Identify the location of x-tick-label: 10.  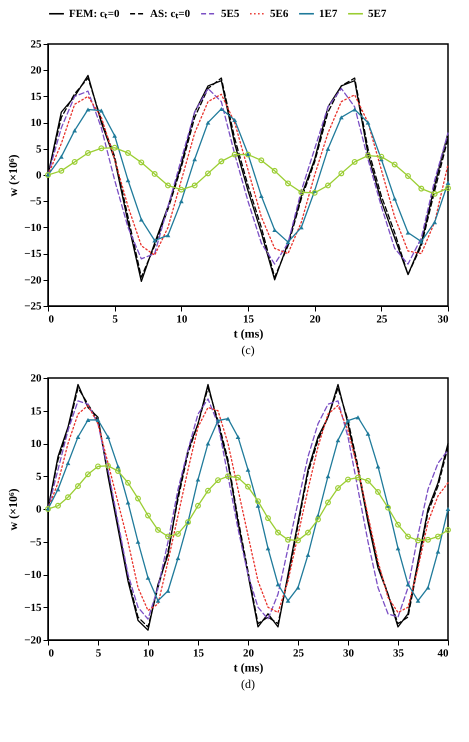
(182, 320).